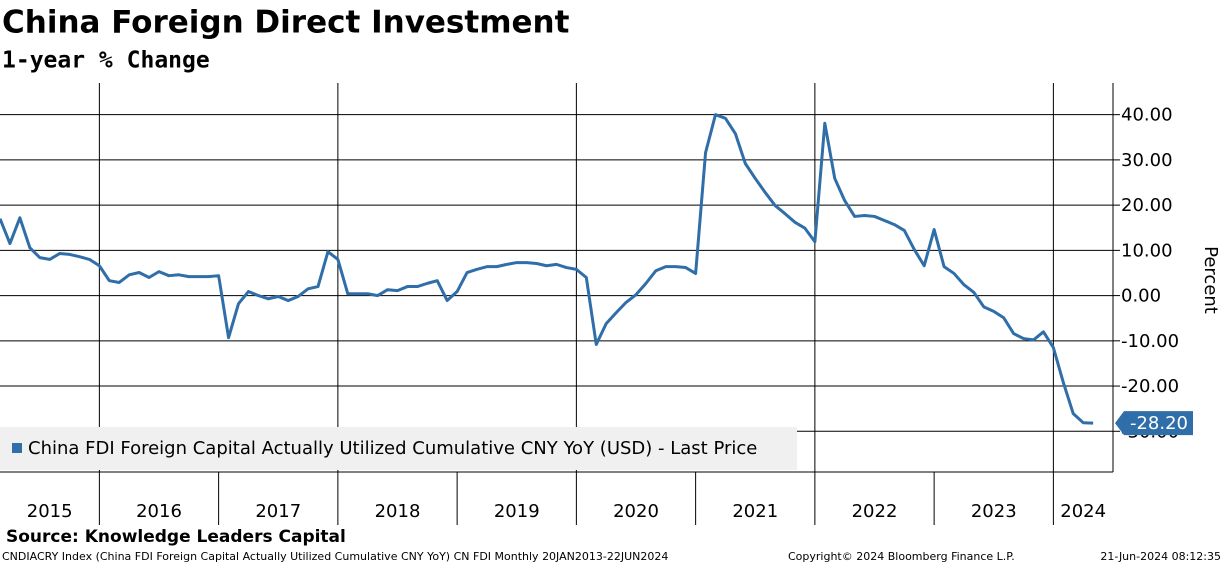 Image resolution: width=1224 pixels, height=566 pixels. What do you see at coordinates (1147, 160) in the screenshot?
I see `y-tick-label: 30.00` at bounding box center [1147, 160].